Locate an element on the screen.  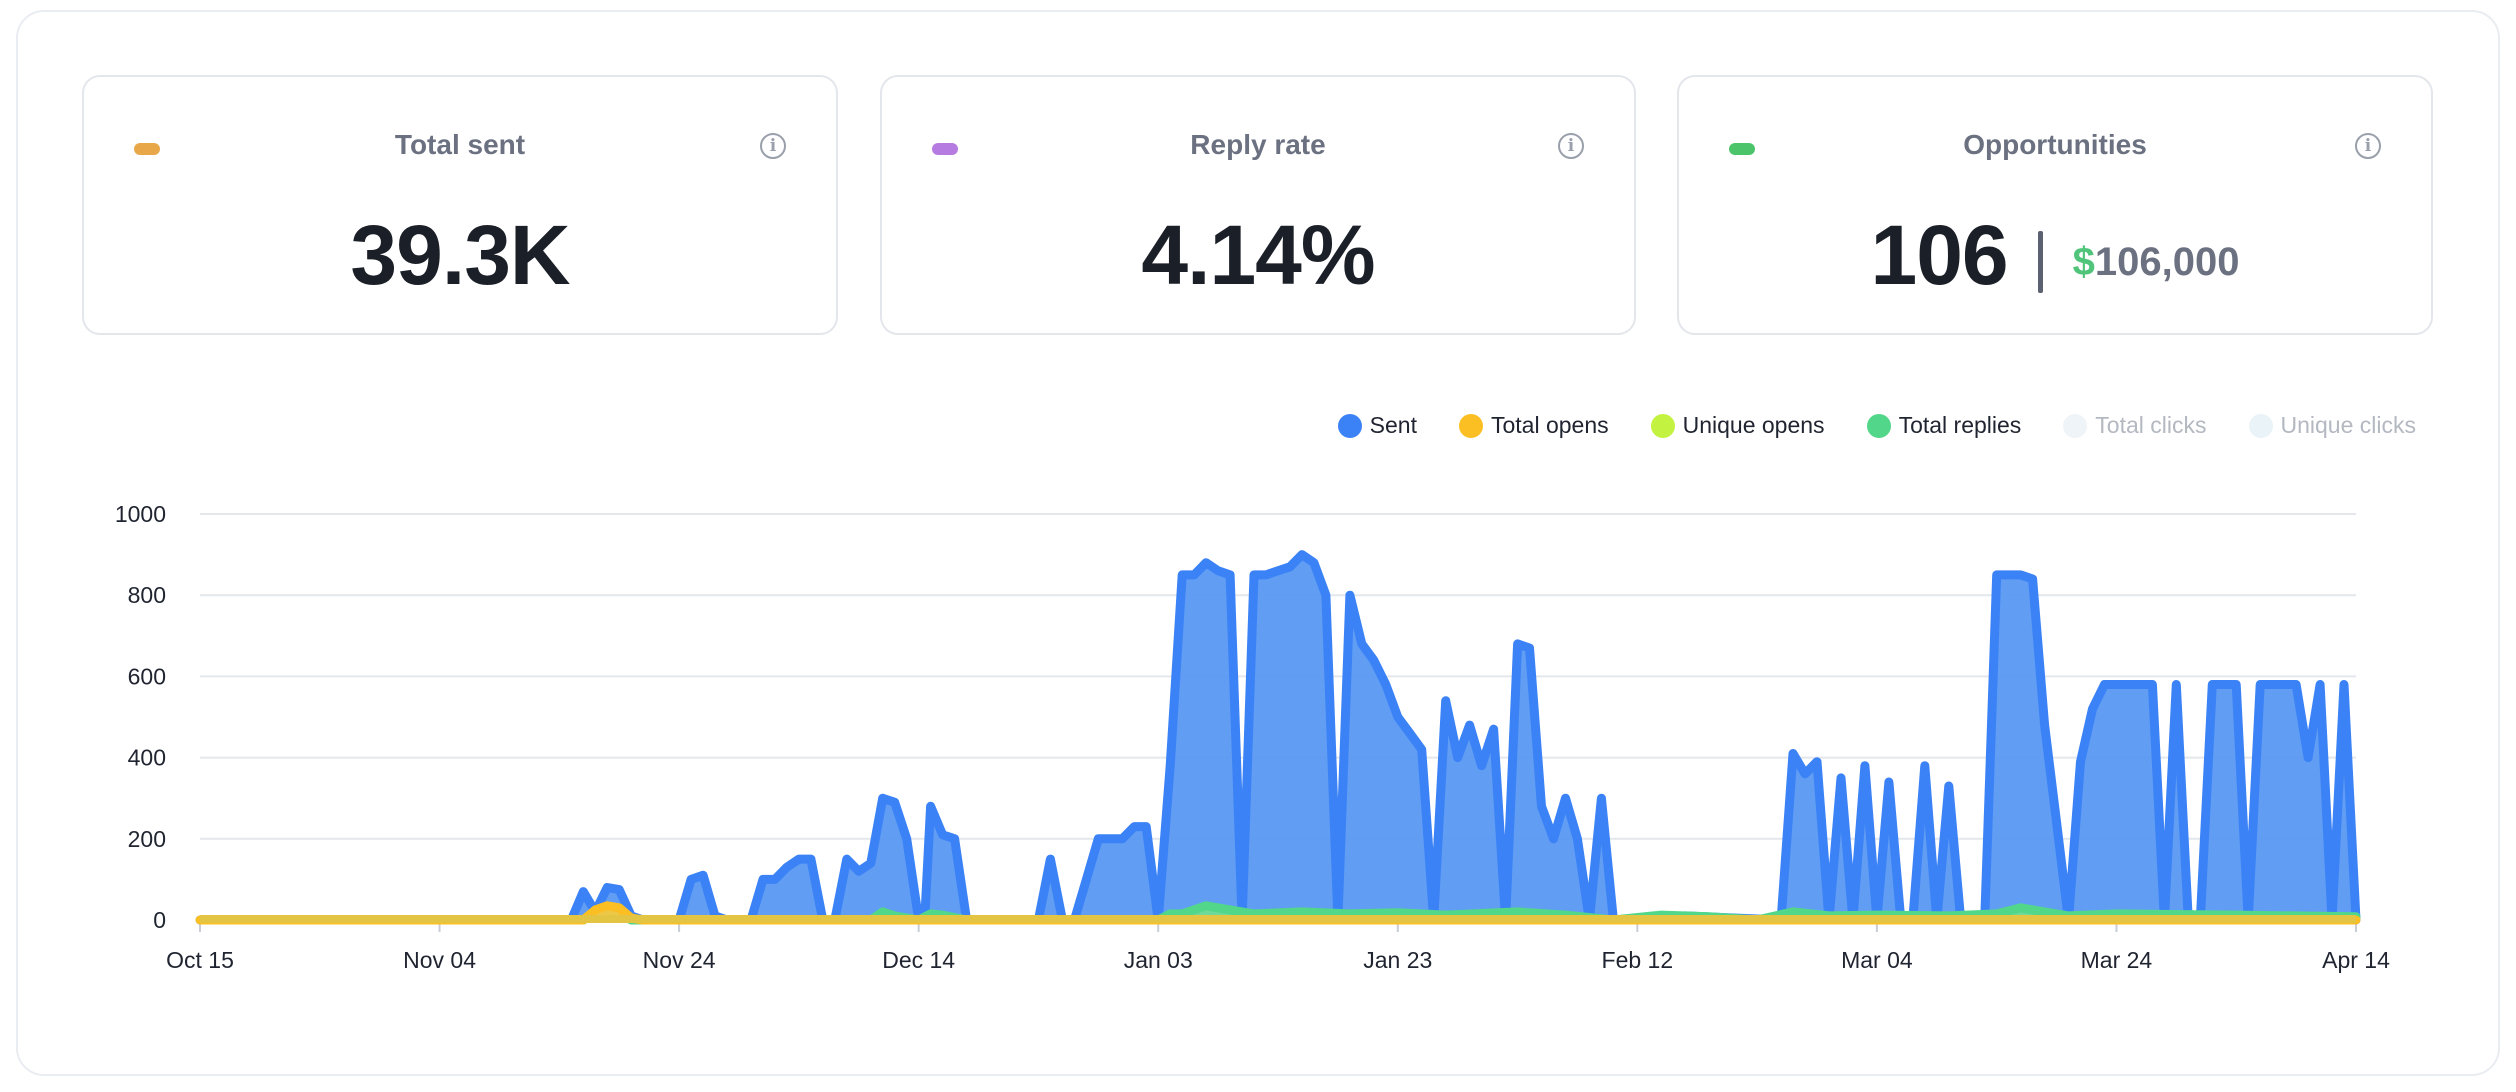
x-tick-label: Mar 04 is located at coordinates (1877, 960).